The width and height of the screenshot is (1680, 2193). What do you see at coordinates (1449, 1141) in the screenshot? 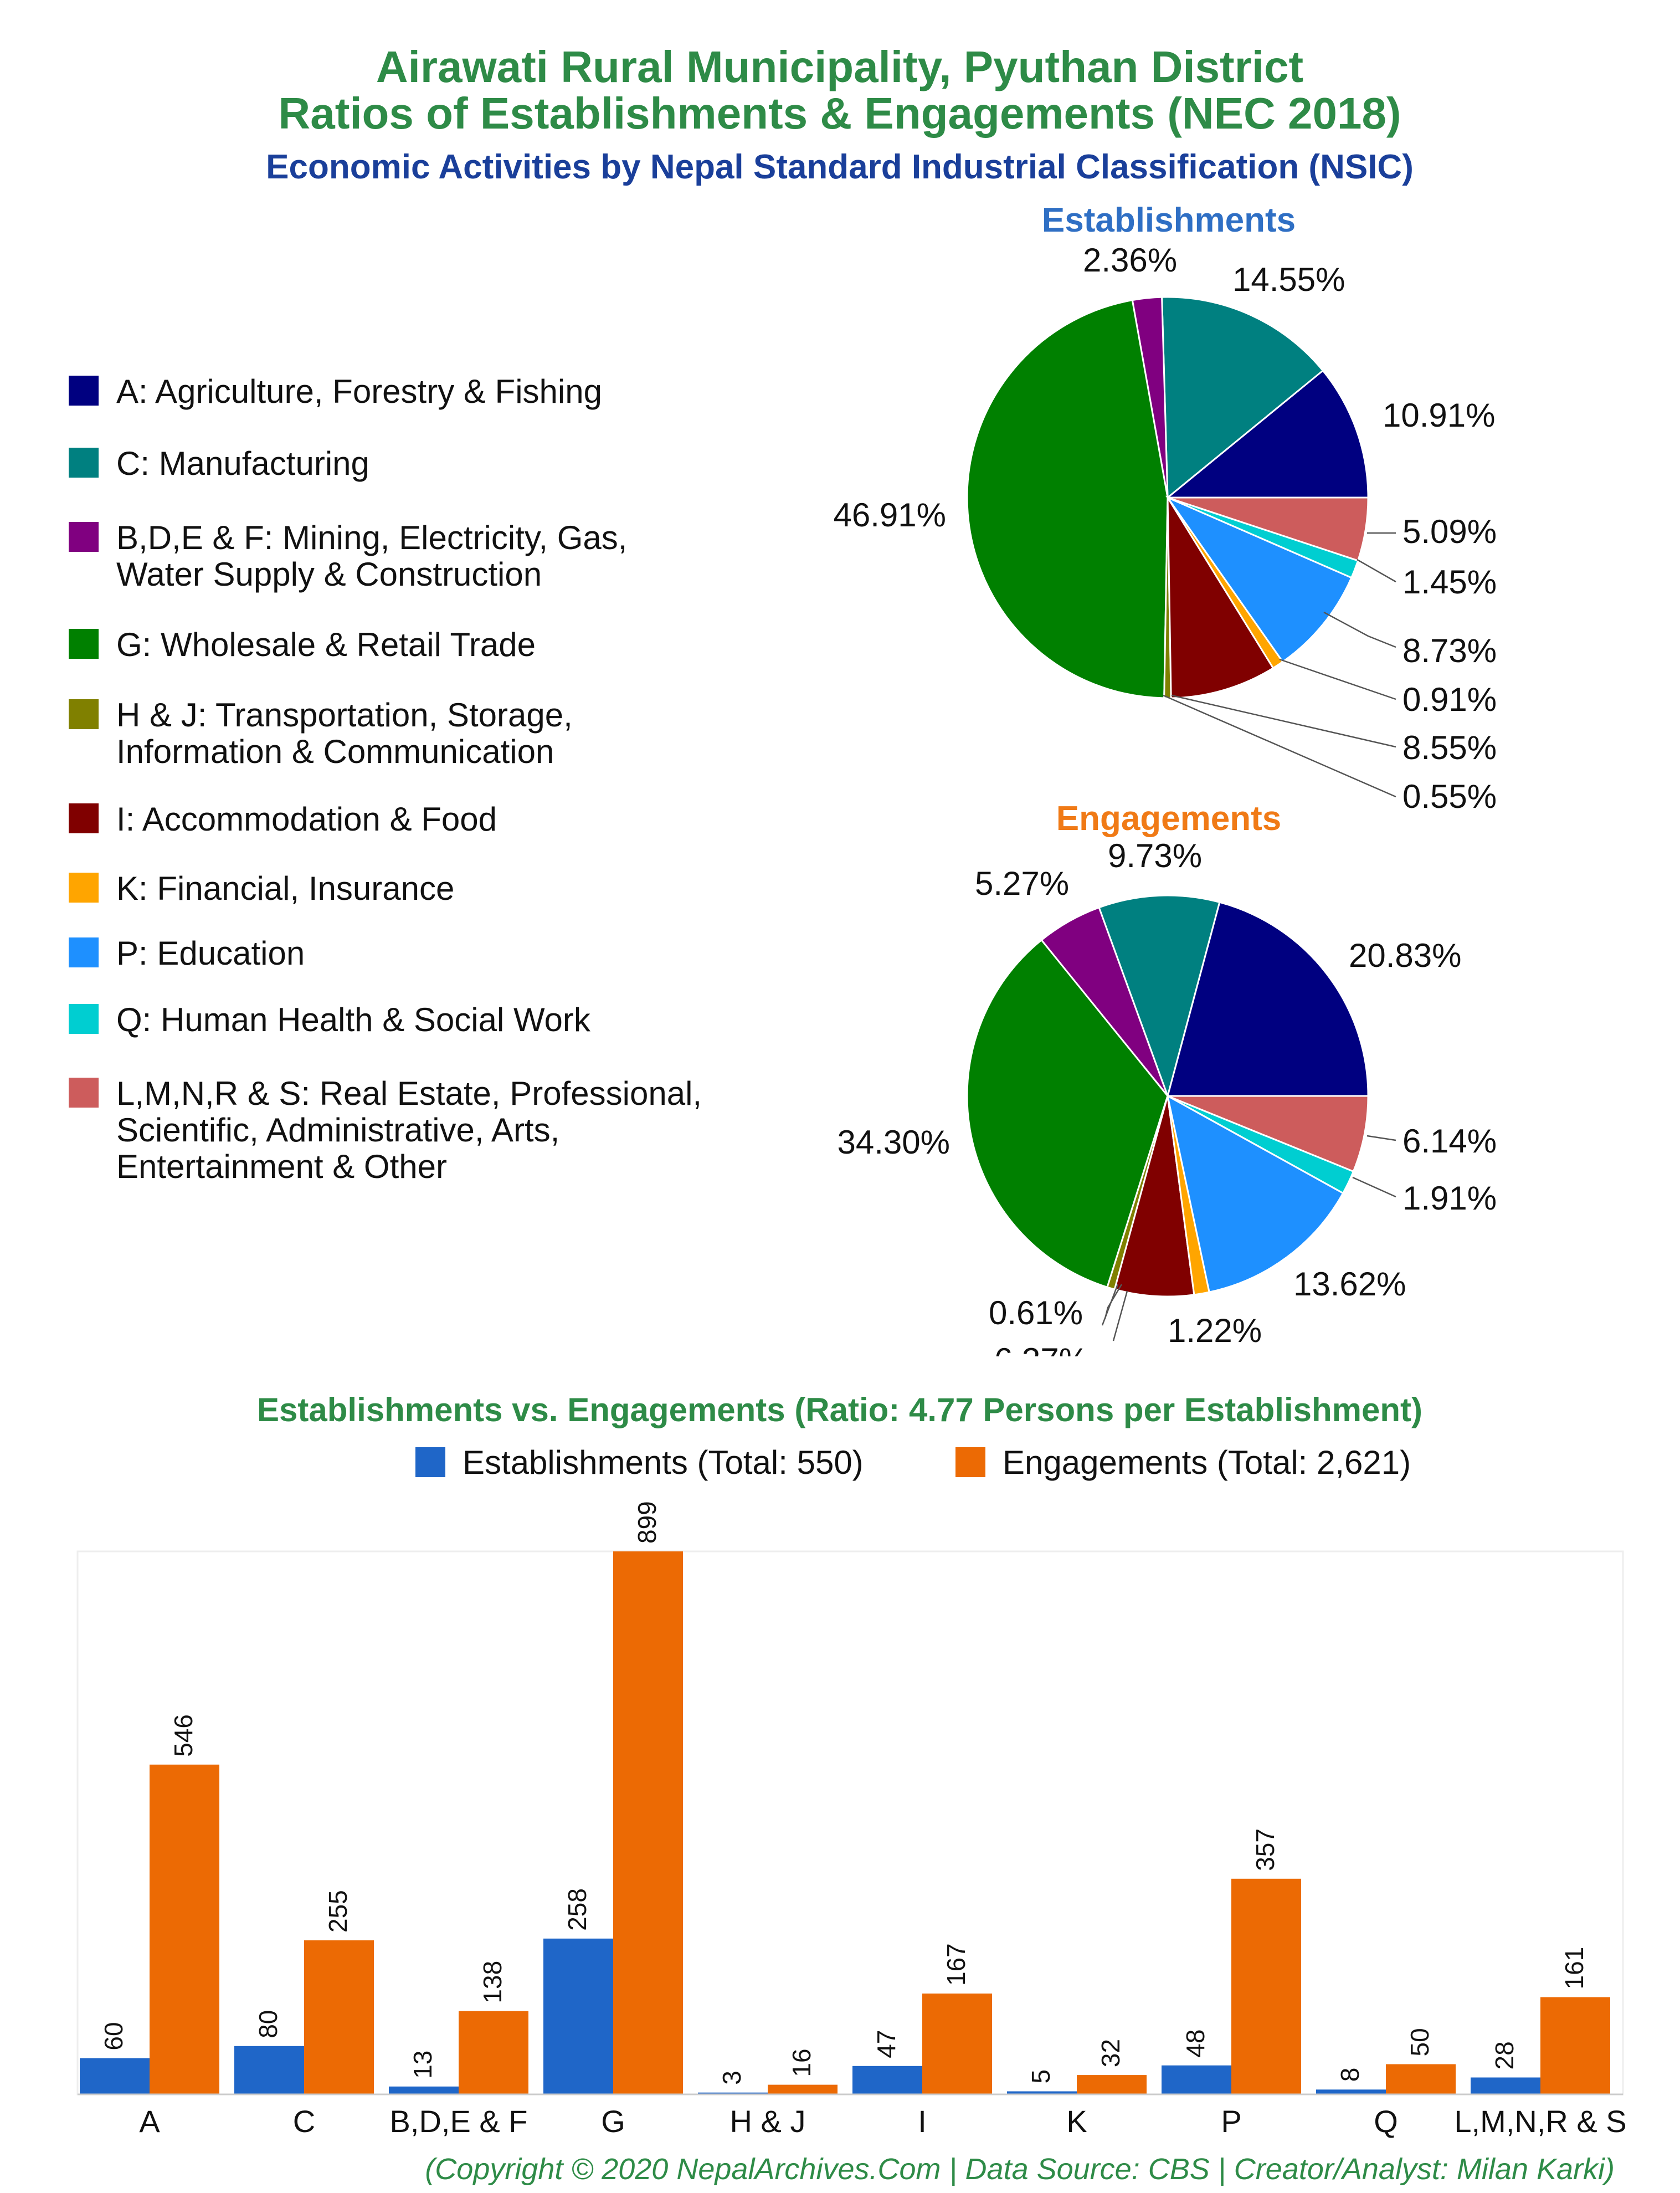
I see `engagements-pct-label-10: 6.14%` at bounding box center [1449, 1141].